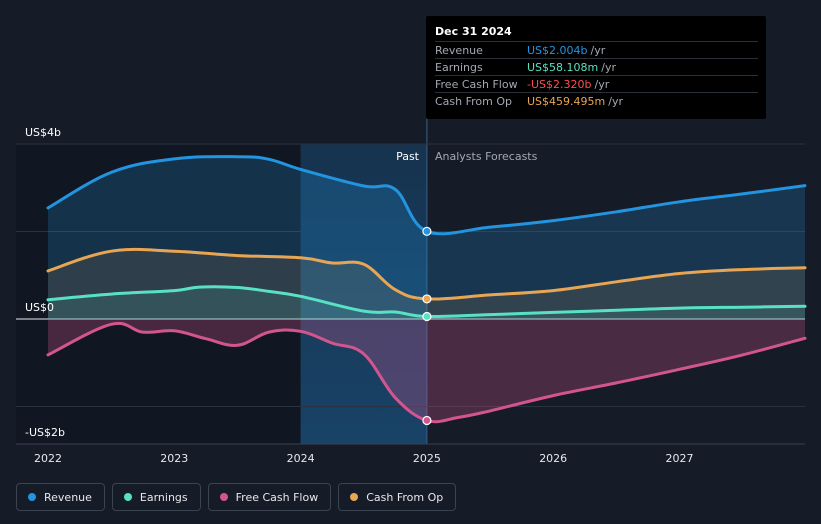  Describe the element at coordinates (427, 420) in the screenshot. I see `free-cash-flow-marker` at that location.